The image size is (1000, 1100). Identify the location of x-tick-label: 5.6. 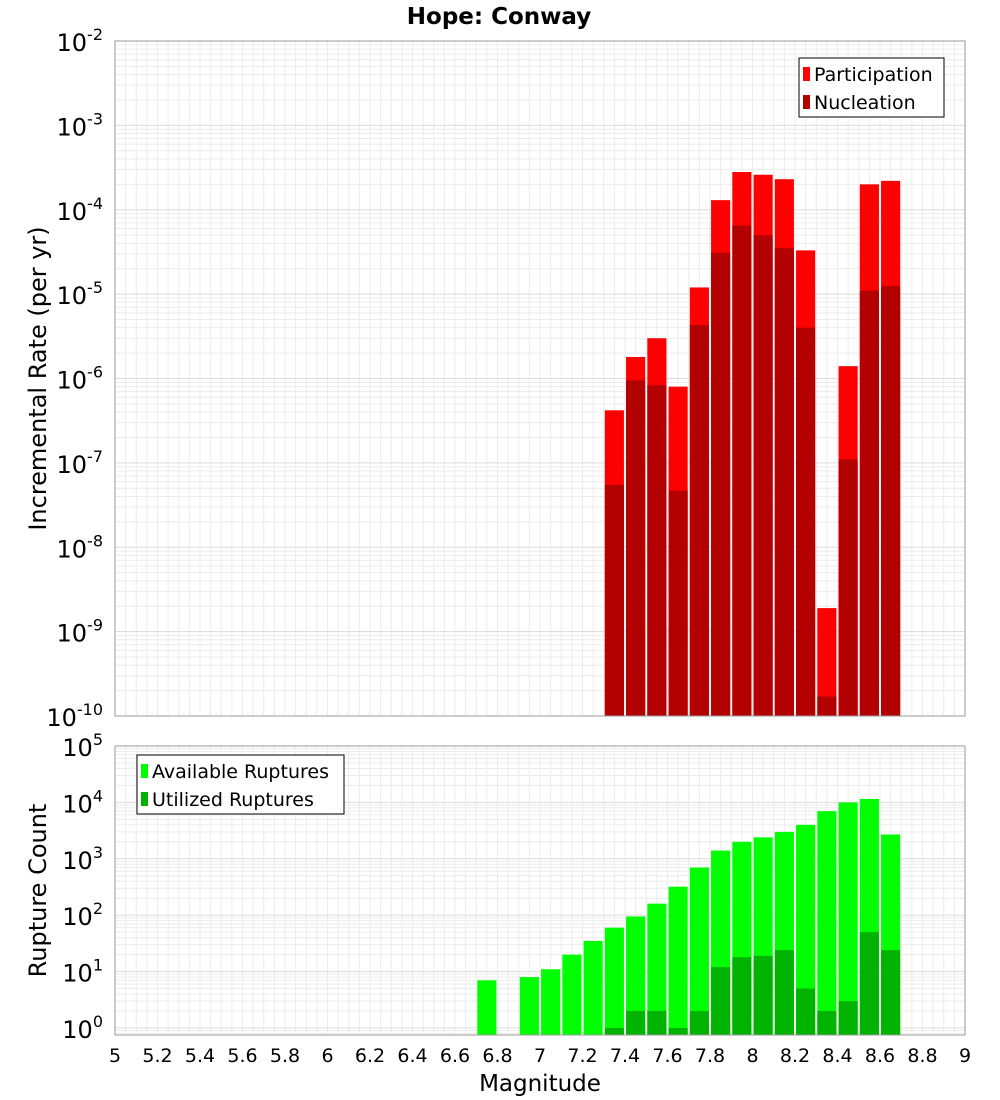
(242, 1056).